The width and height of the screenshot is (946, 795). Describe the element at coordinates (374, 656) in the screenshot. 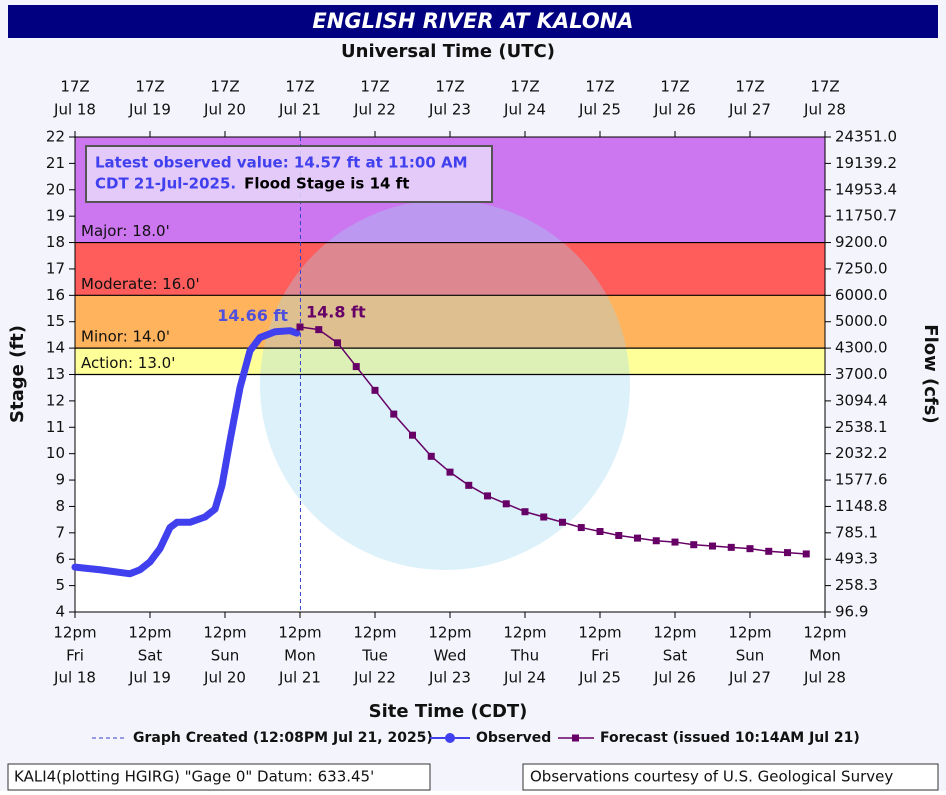

I see `x-tick-label: Tue` at that location.